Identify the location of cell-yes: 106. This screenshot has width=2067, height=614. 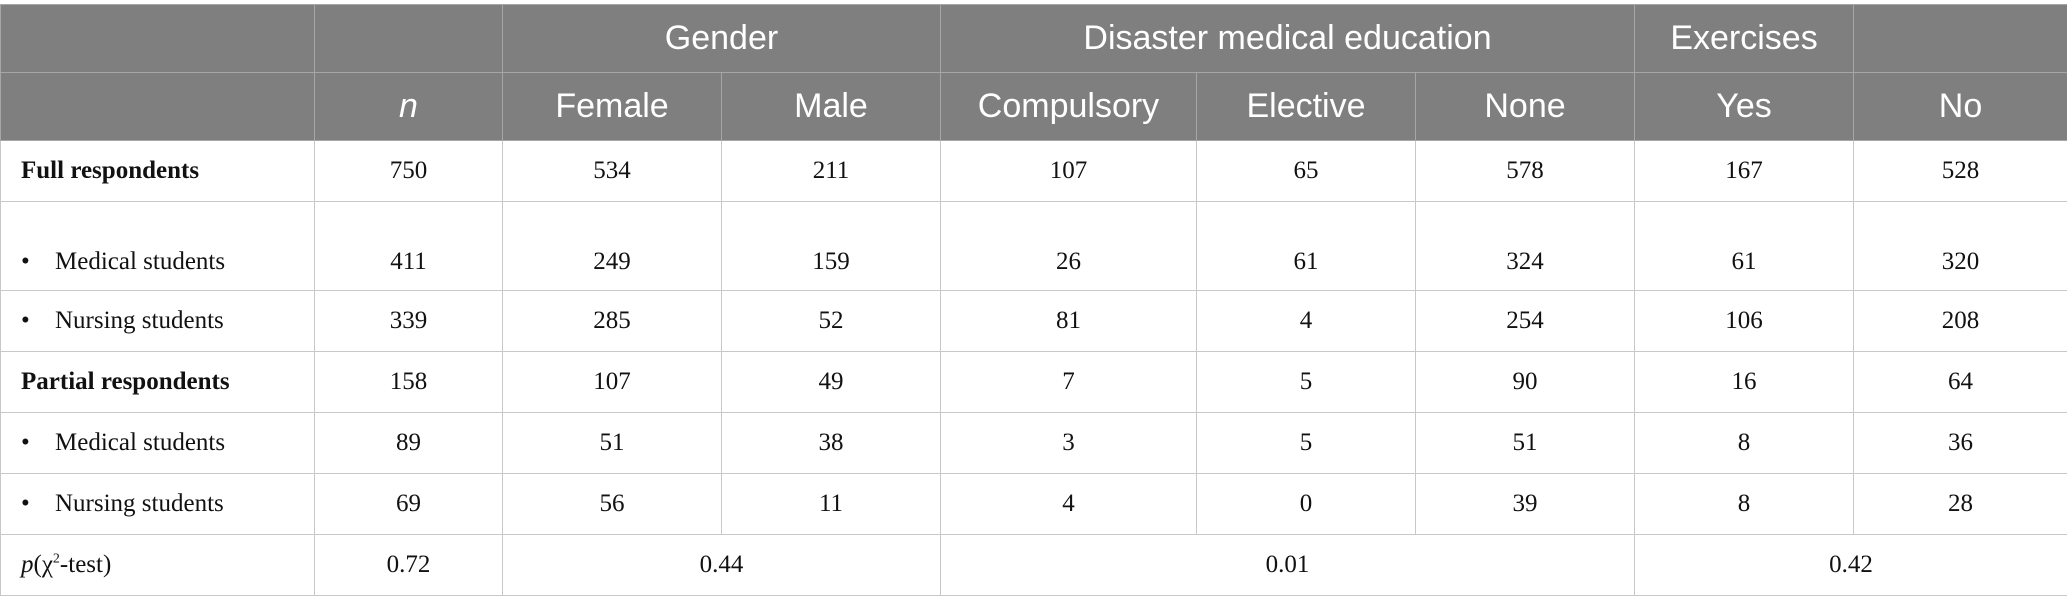
(1744, 321).